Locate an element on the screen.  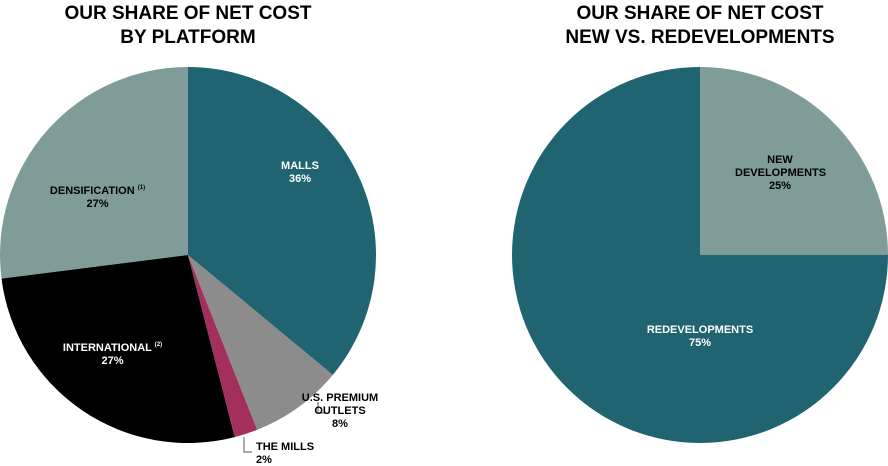
slice-label: REDEVELOPMENTS 75% is located at coordinates (700, 337).